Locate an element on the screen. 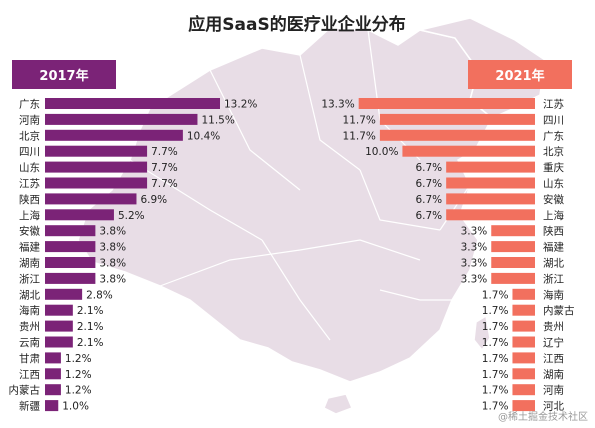  category-label-2021-9: 福建 is located at coordinates (553, 247).